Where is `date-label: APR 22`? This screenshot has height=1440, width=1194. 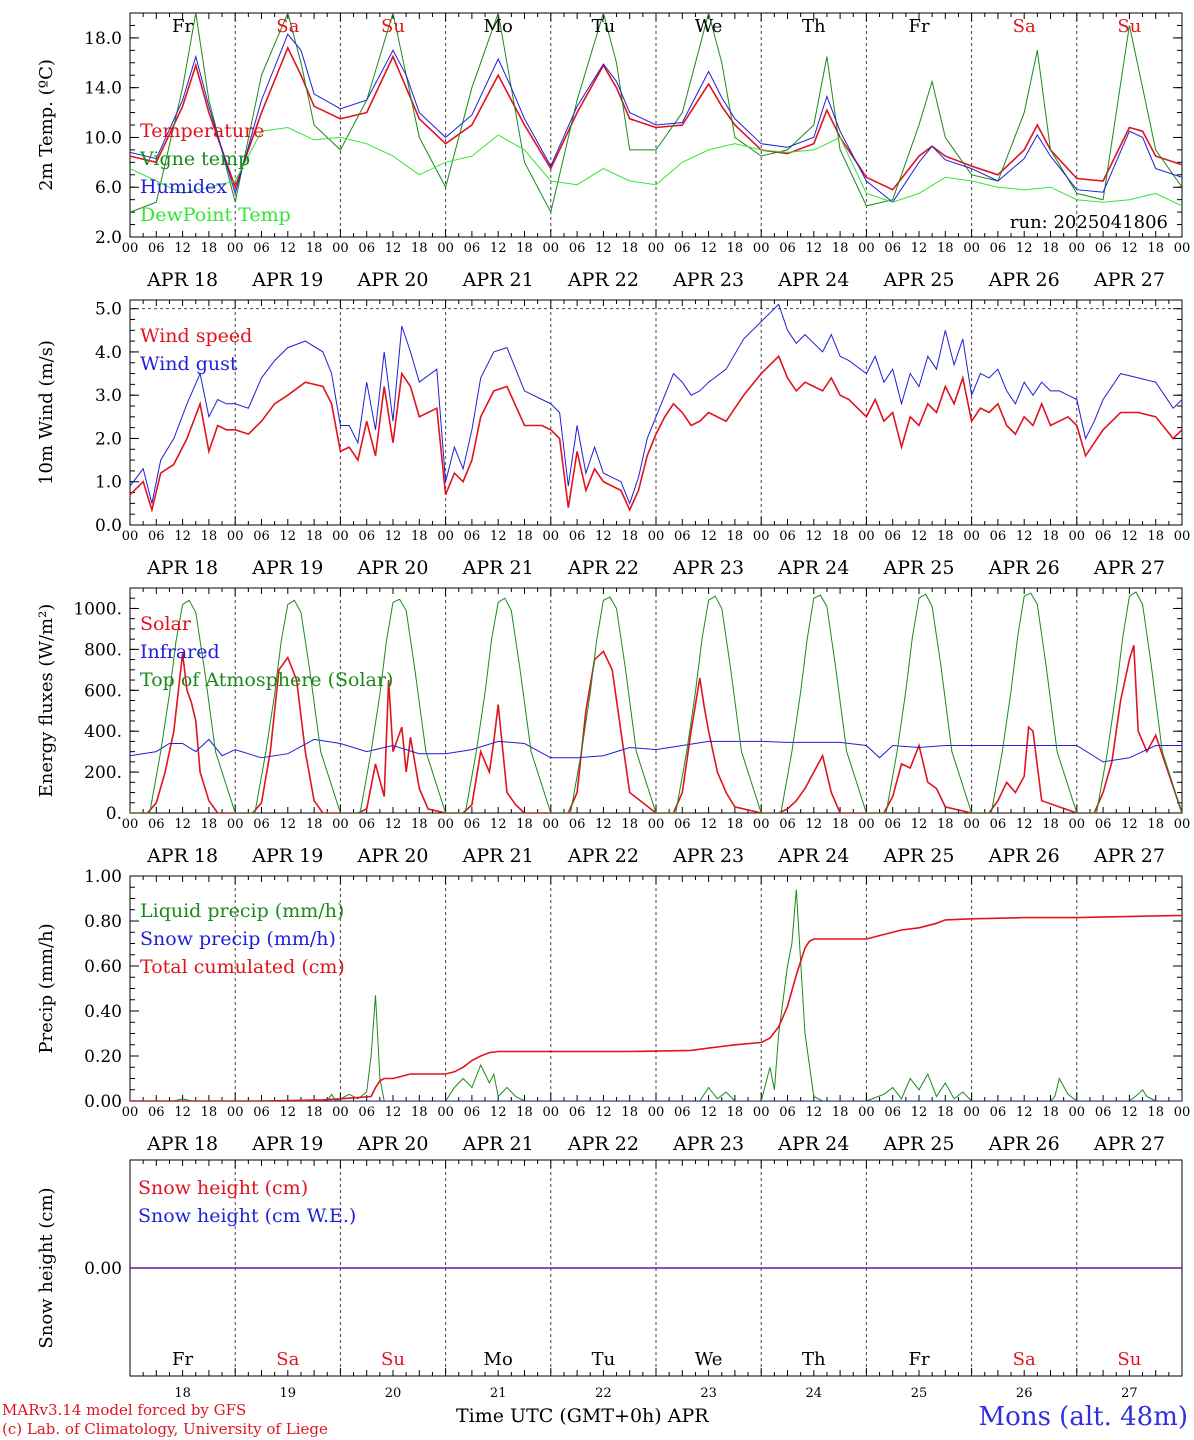
date-label: APR 22 is located at coordinates (603, 568).